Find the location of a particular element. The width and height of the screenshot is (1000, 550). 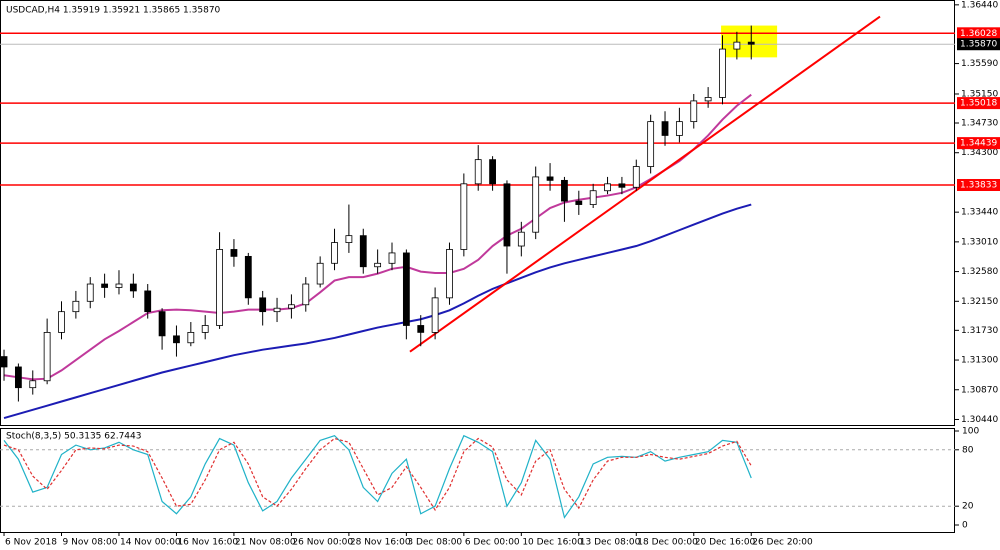

y-tick-label: 0 is located at coordinates (965, 526).